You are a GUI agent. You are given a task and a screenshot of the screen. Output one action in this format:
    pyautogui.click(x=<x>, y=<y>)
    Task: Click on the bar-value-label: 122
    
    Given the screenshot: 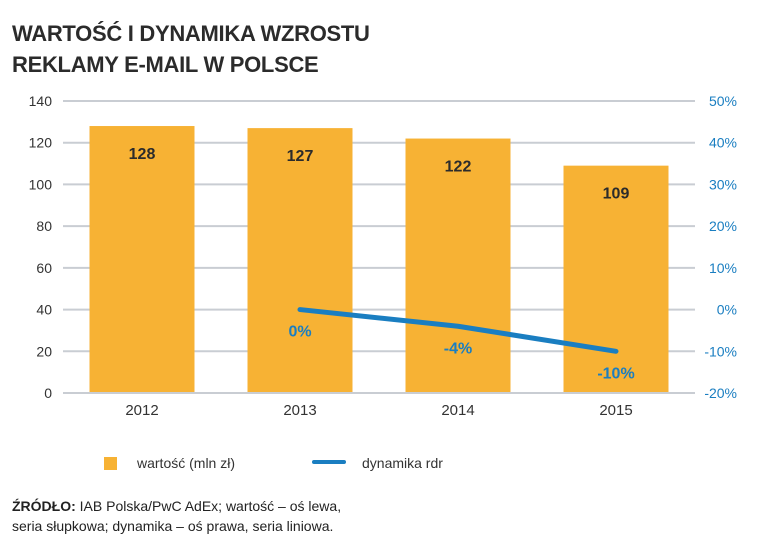 What is the action you would take?
    pyautogui.click(x=458, y=167)
    